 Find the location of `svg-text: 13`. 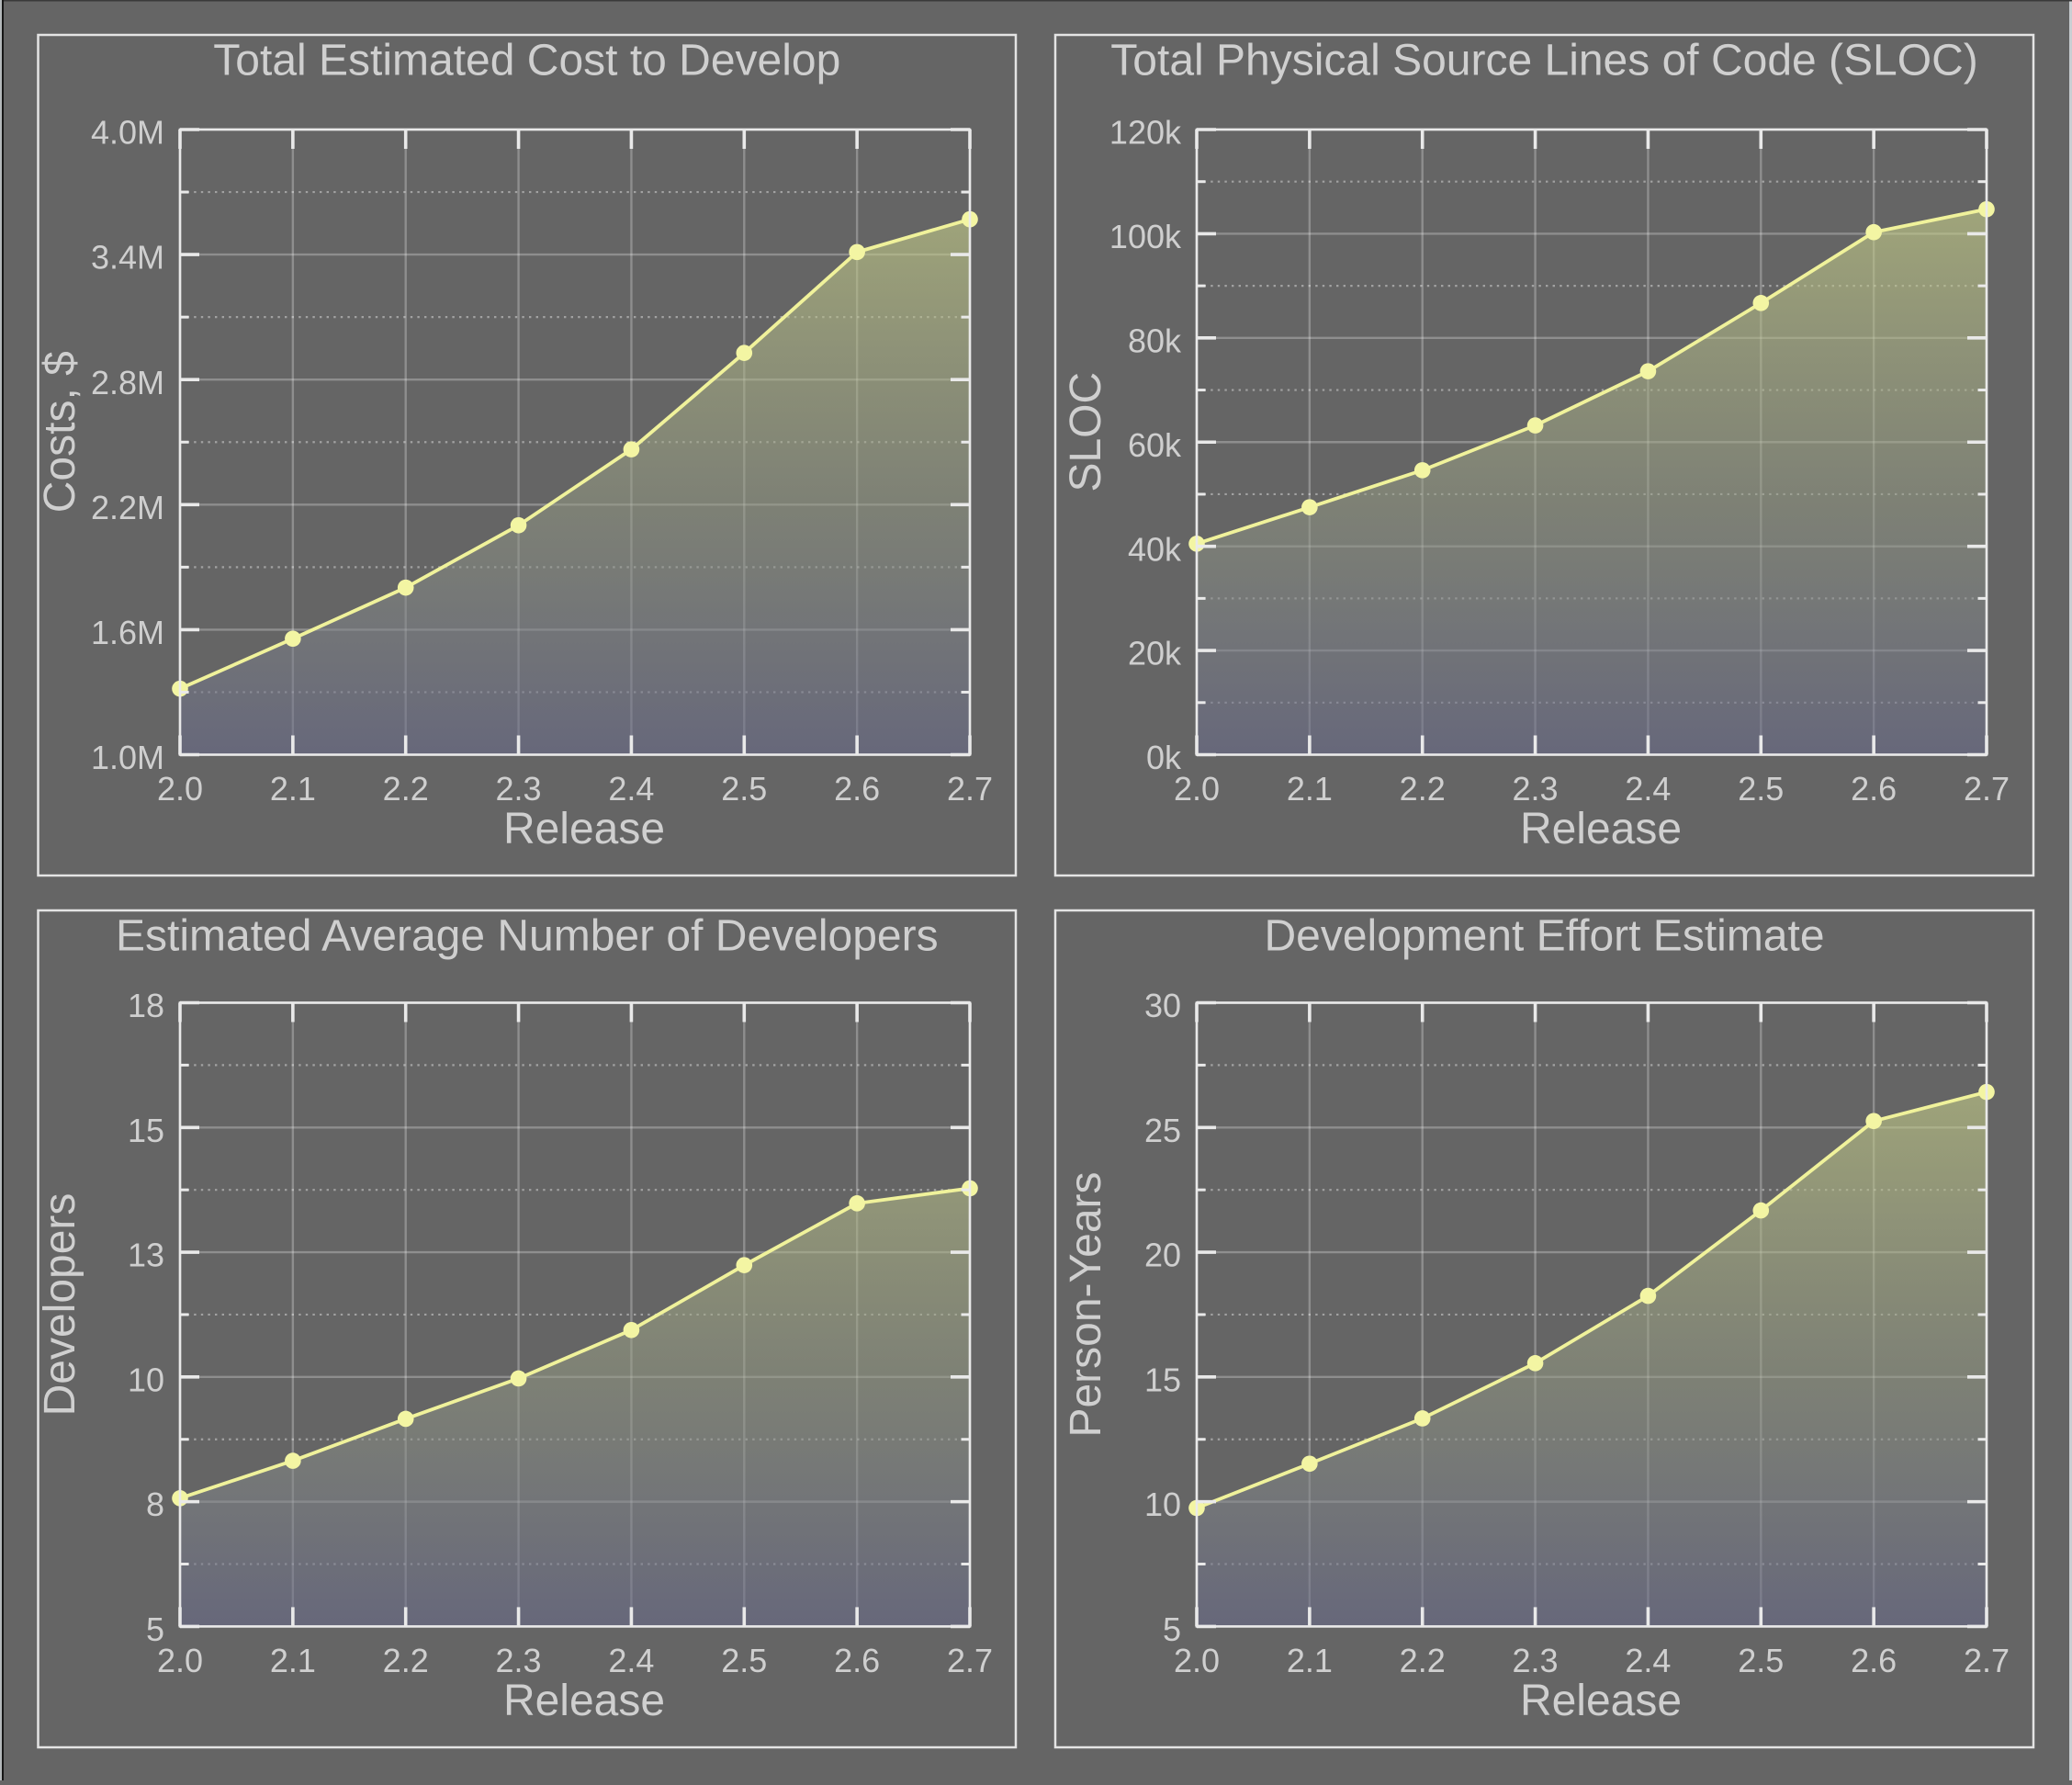

svg-text: 13 is located at coordinates (146, 1255).